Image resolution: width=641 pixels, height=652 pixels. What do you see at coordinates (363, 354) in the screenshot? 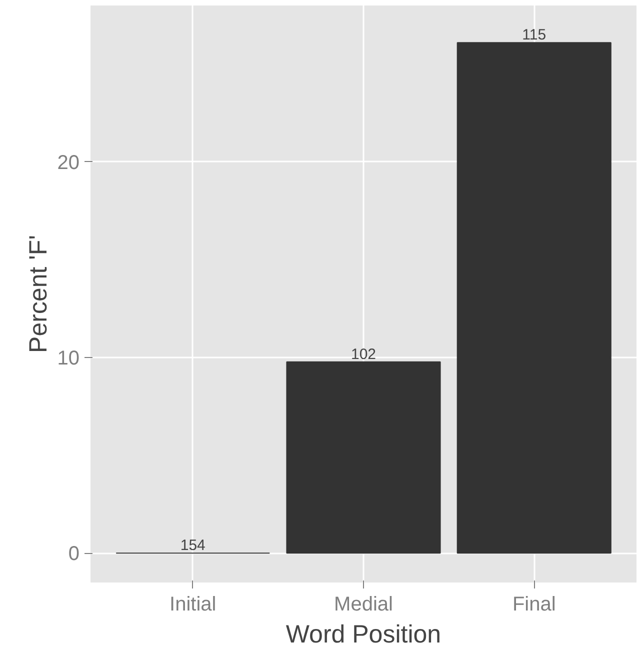
I see `annotation: 102` at bounding box center [363, 354].